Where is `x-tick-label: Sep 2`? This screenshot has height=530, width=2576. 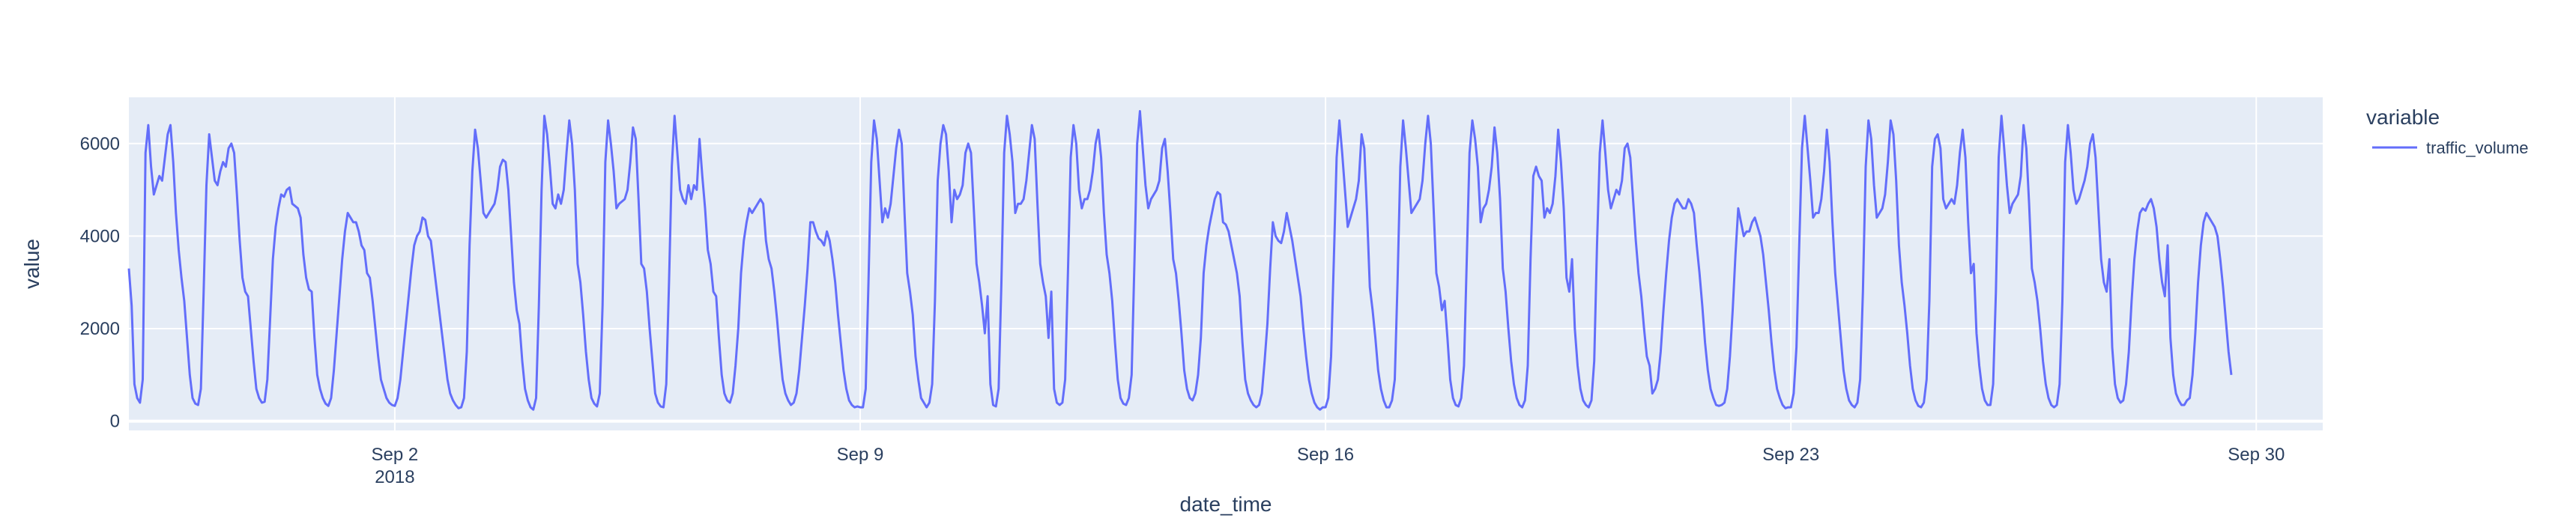
x-tick-label: Sep 2 is located at coordinates (395, 455).